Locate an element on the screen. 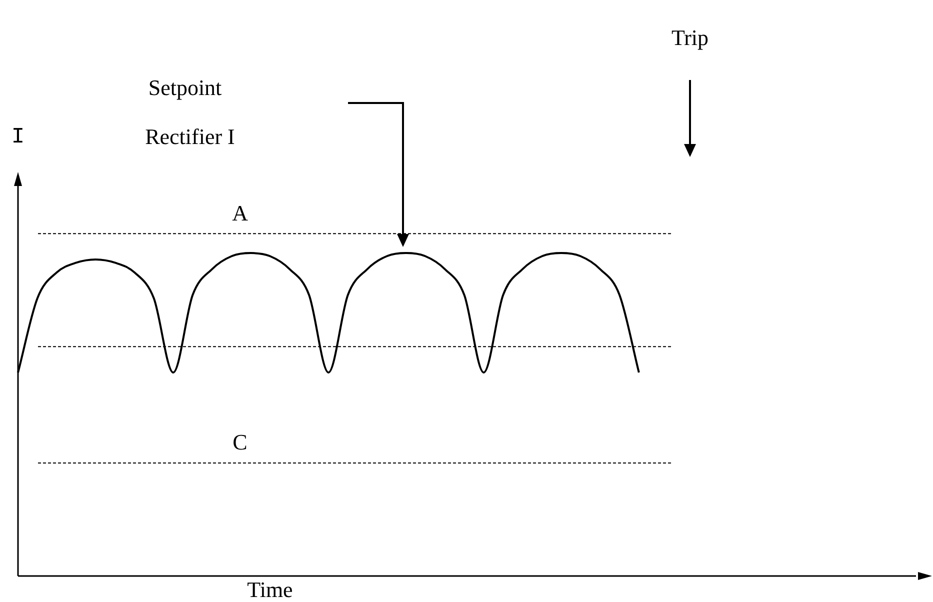 The width and height of the screenshot is (933, 602). text: Trip is located at coordinates (690, 38).